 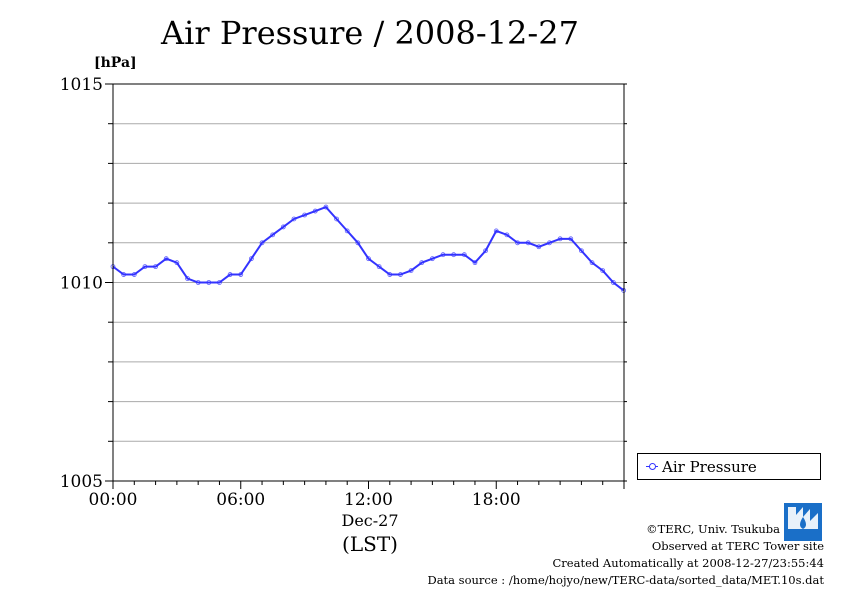 I want to click on y-axis-unit-label: [hPa], so click(x=115, y=63).